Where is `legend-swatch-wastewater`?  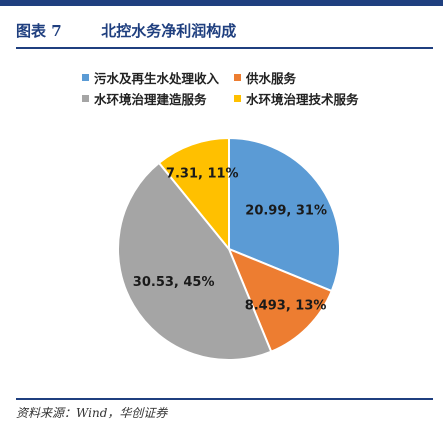 legend-swatch-wastewater is located at coordinates (85, 77).